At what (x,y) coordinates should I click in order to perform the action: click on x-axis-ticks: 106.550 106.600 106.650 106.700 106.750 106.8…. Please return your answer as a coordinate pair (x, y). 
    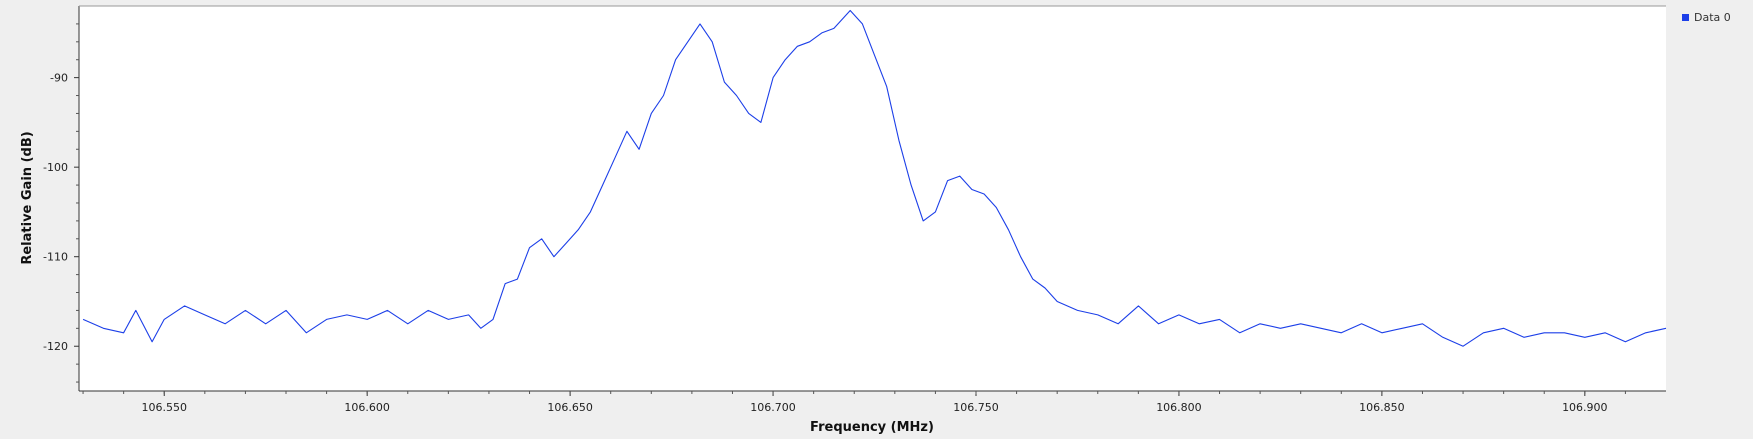
    Looking at the image, I should click on (854, 402).